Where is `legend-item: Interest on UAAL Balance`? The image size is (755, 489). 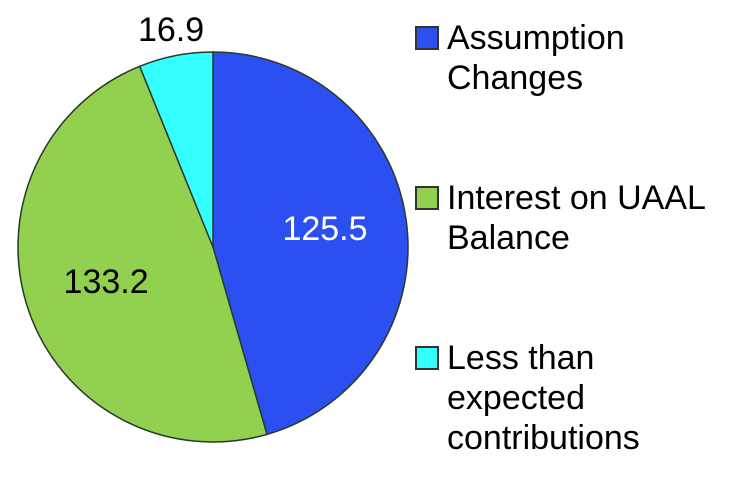 legend-item: Interest on UAAL Balance is located at coordinates (566, 218).